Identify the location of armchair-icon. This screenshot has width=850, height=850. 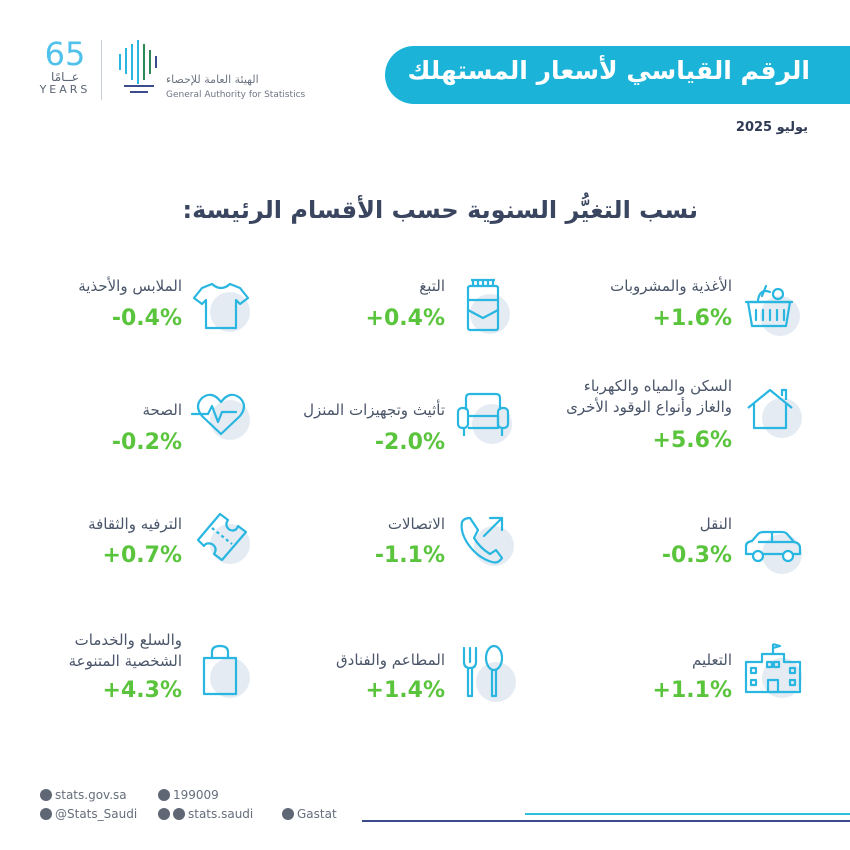
(484, 418).